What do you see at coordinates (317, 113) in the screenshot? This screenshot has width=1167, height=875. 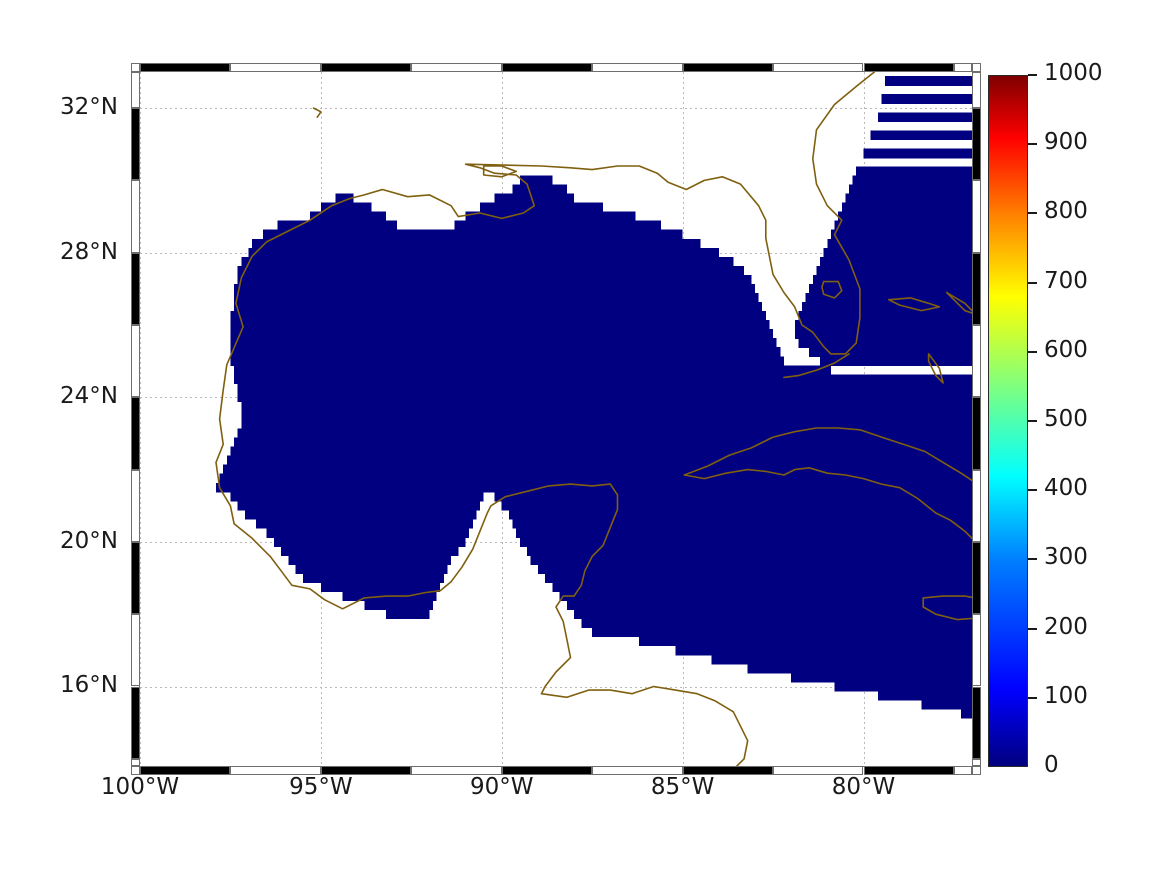 I see `island-bermuda-small` at bounding box center [317, 113].